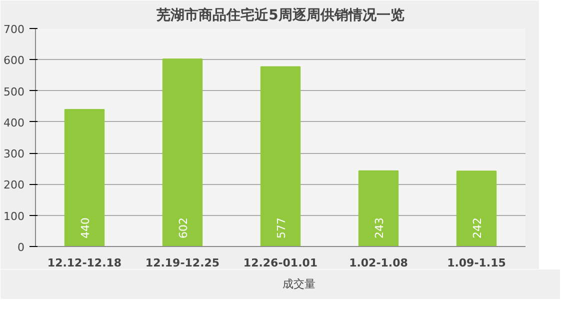 Image resolution: width=561 pixels, height=327 pixels. What do you see at coordinates (477, 228) in the screenshot?
I see `data-label: 242` at bounding box center [477, 228].